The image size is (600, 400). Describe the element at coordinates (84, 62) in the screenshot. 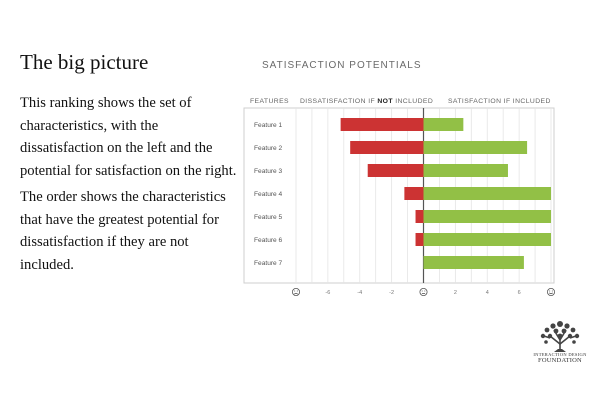

I see `slide-heading: The big picture` at that location.